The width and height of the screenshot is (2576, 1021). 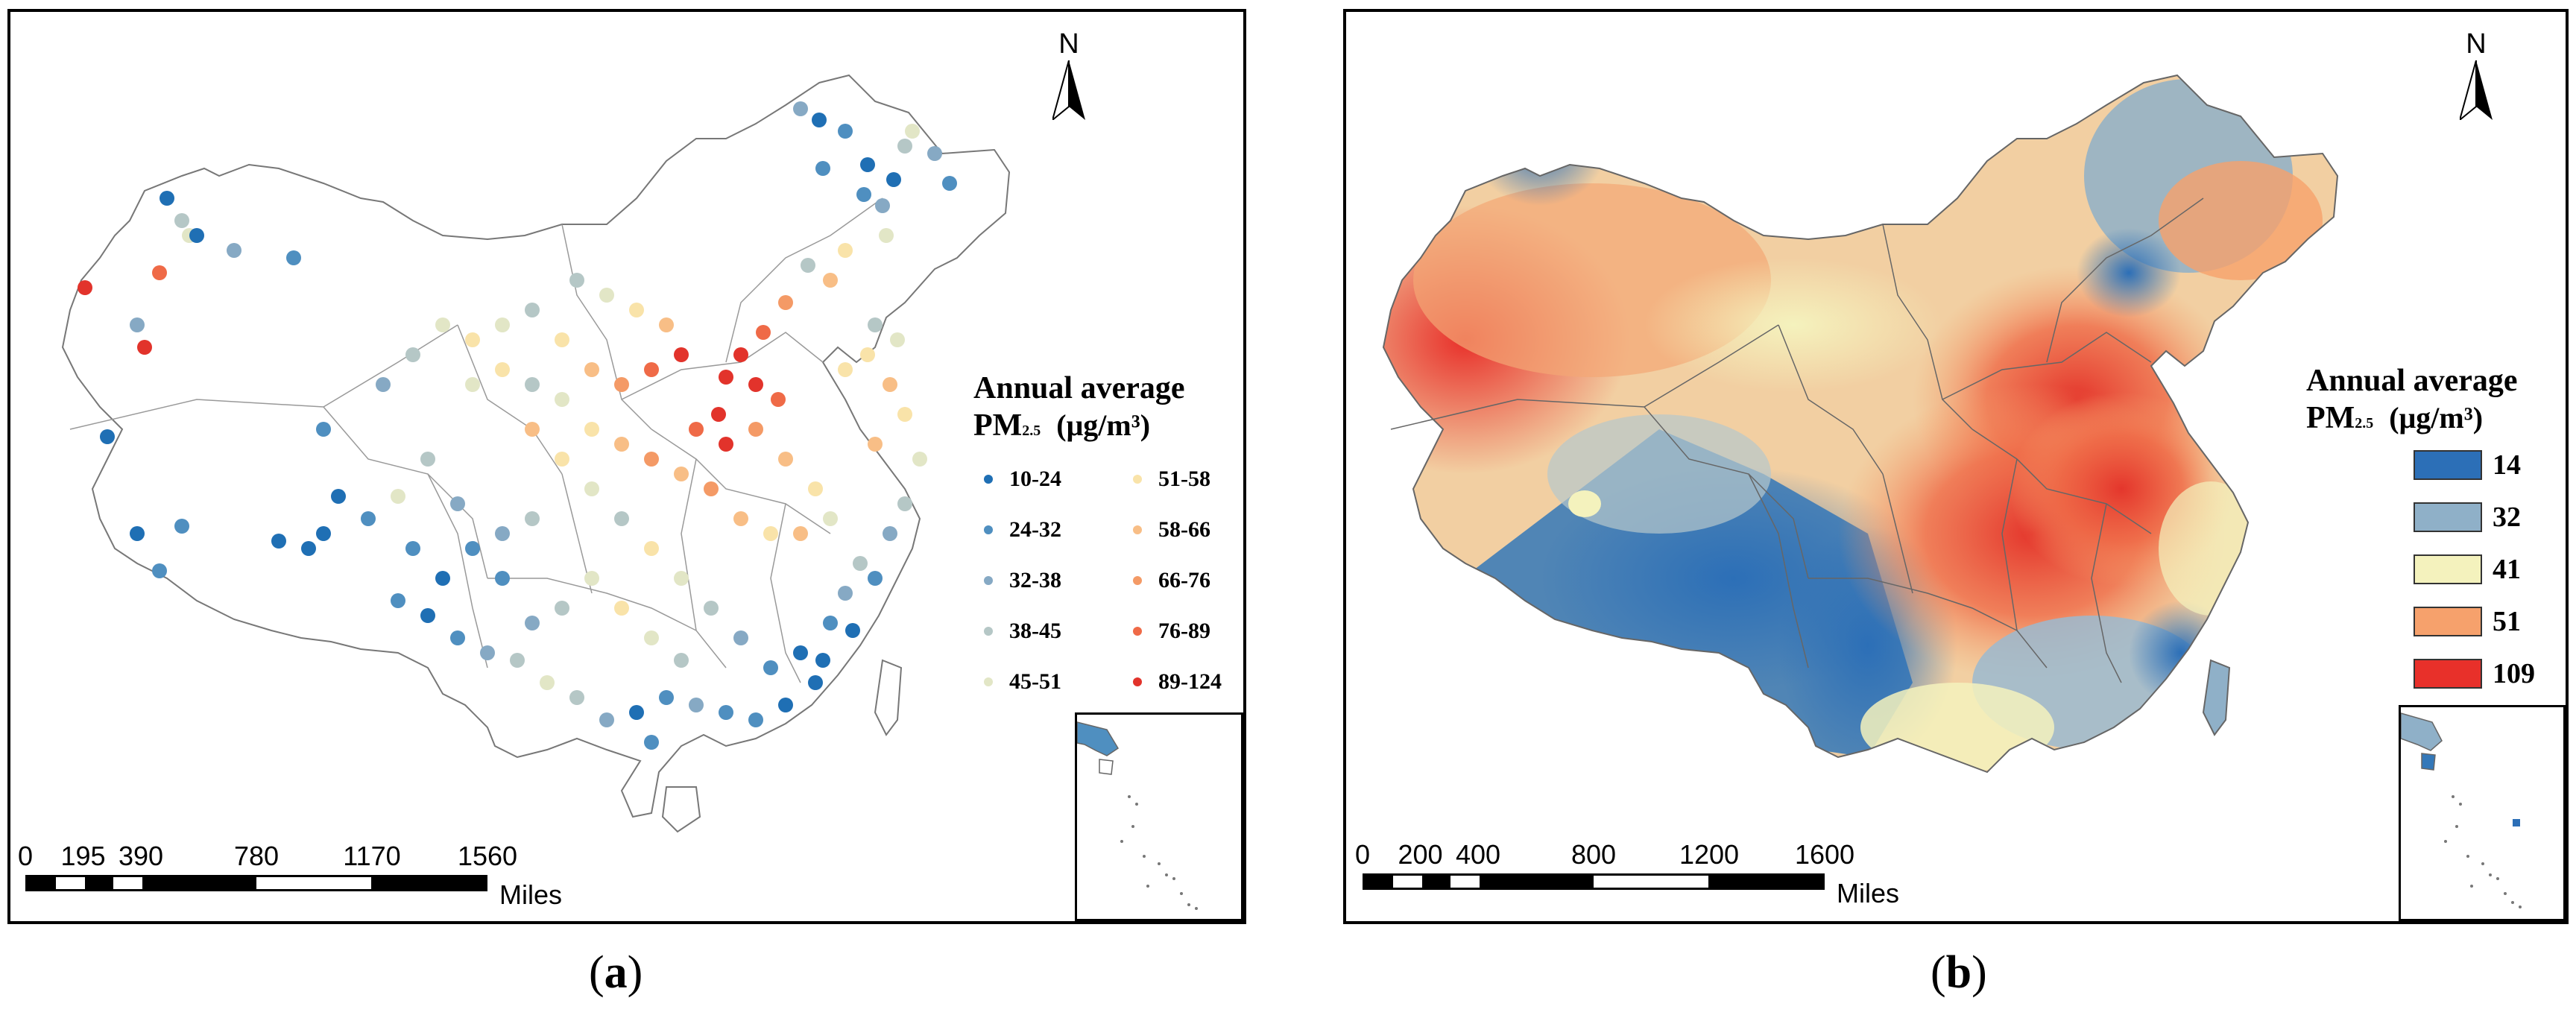 I want to click on scale-bar-a: 0 195 390 780 1170 1560 Miles, so click(x=290, y=875).